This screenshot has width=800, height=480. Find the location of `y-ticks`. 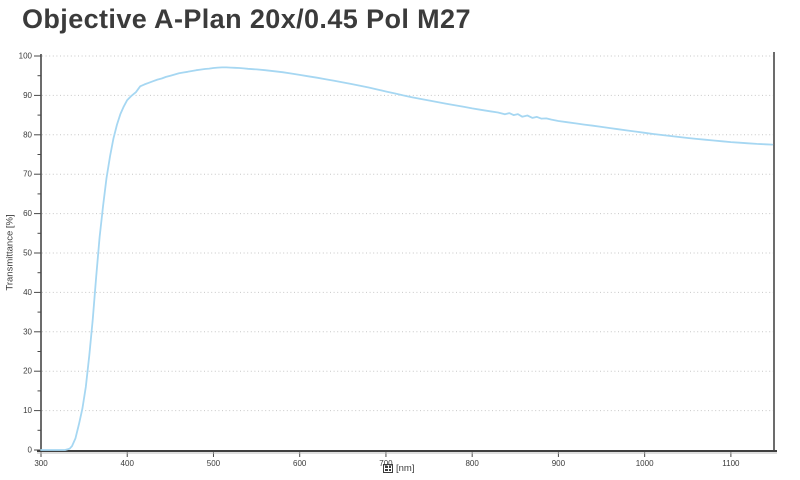

y-ticks is located at coordinates (37, 253).